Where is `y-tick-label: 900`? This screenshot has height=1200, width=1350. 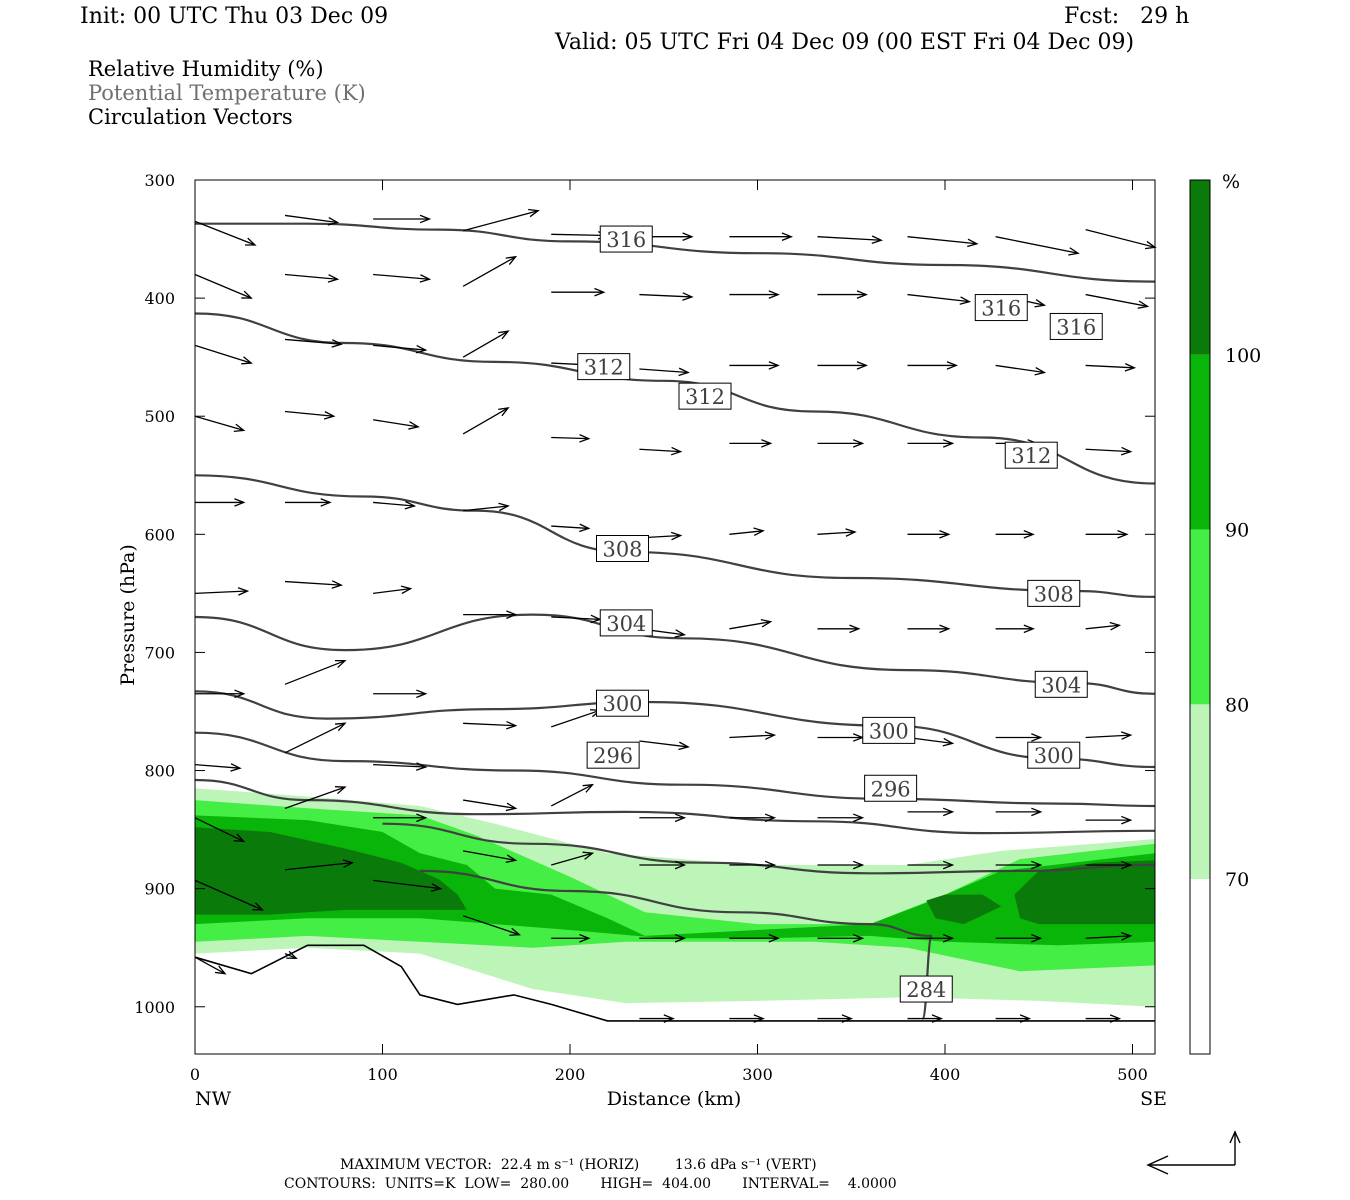 y-tick-label: 900 is located at coordinates (159, 889).